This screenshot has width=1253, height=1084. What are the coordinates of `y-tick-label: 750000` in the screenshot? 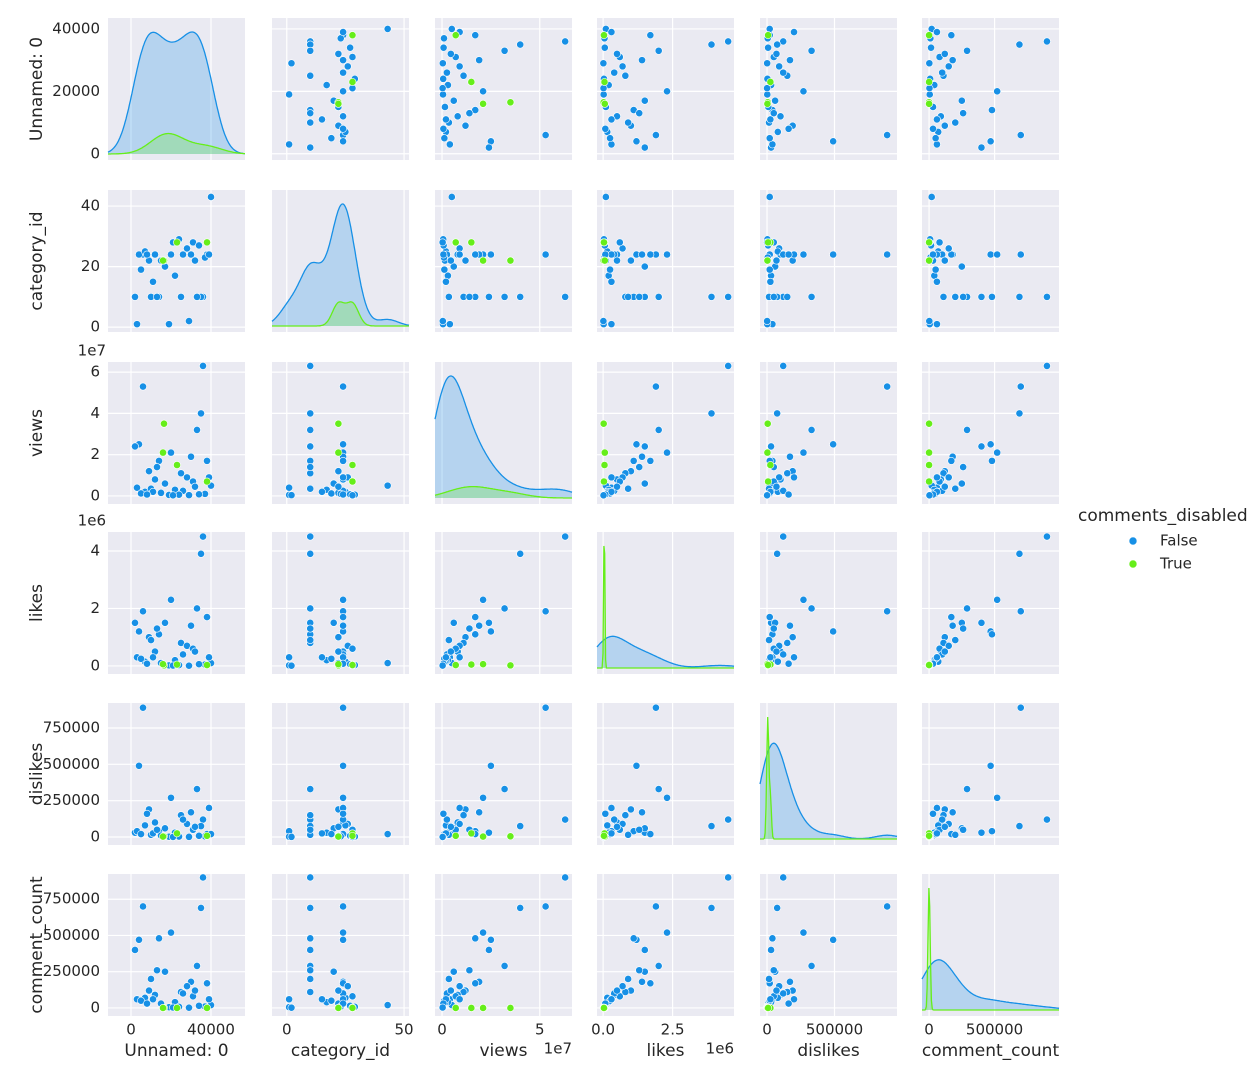 It's located at (71, 727).